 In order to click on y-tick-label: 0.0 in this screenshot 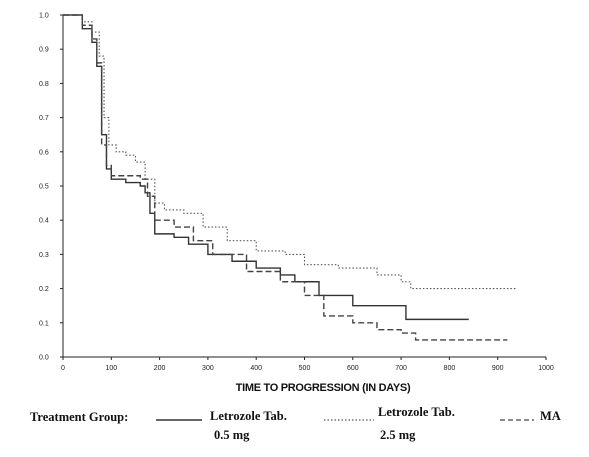, I will do `click(44, 358)`.